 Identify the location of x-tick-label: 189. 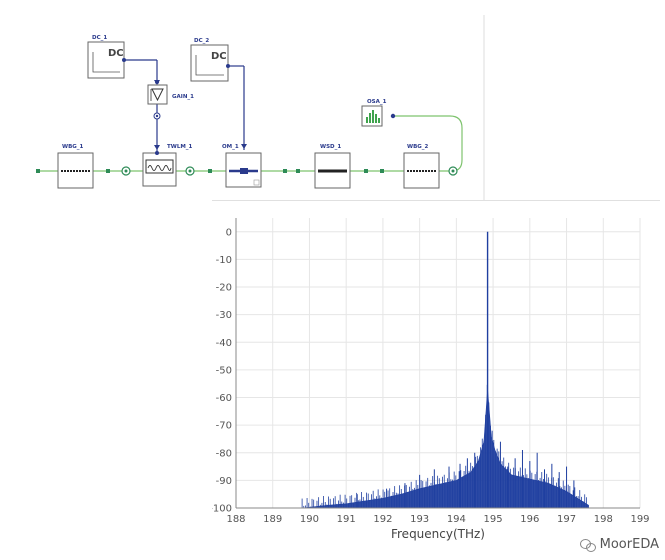
(272, 519).